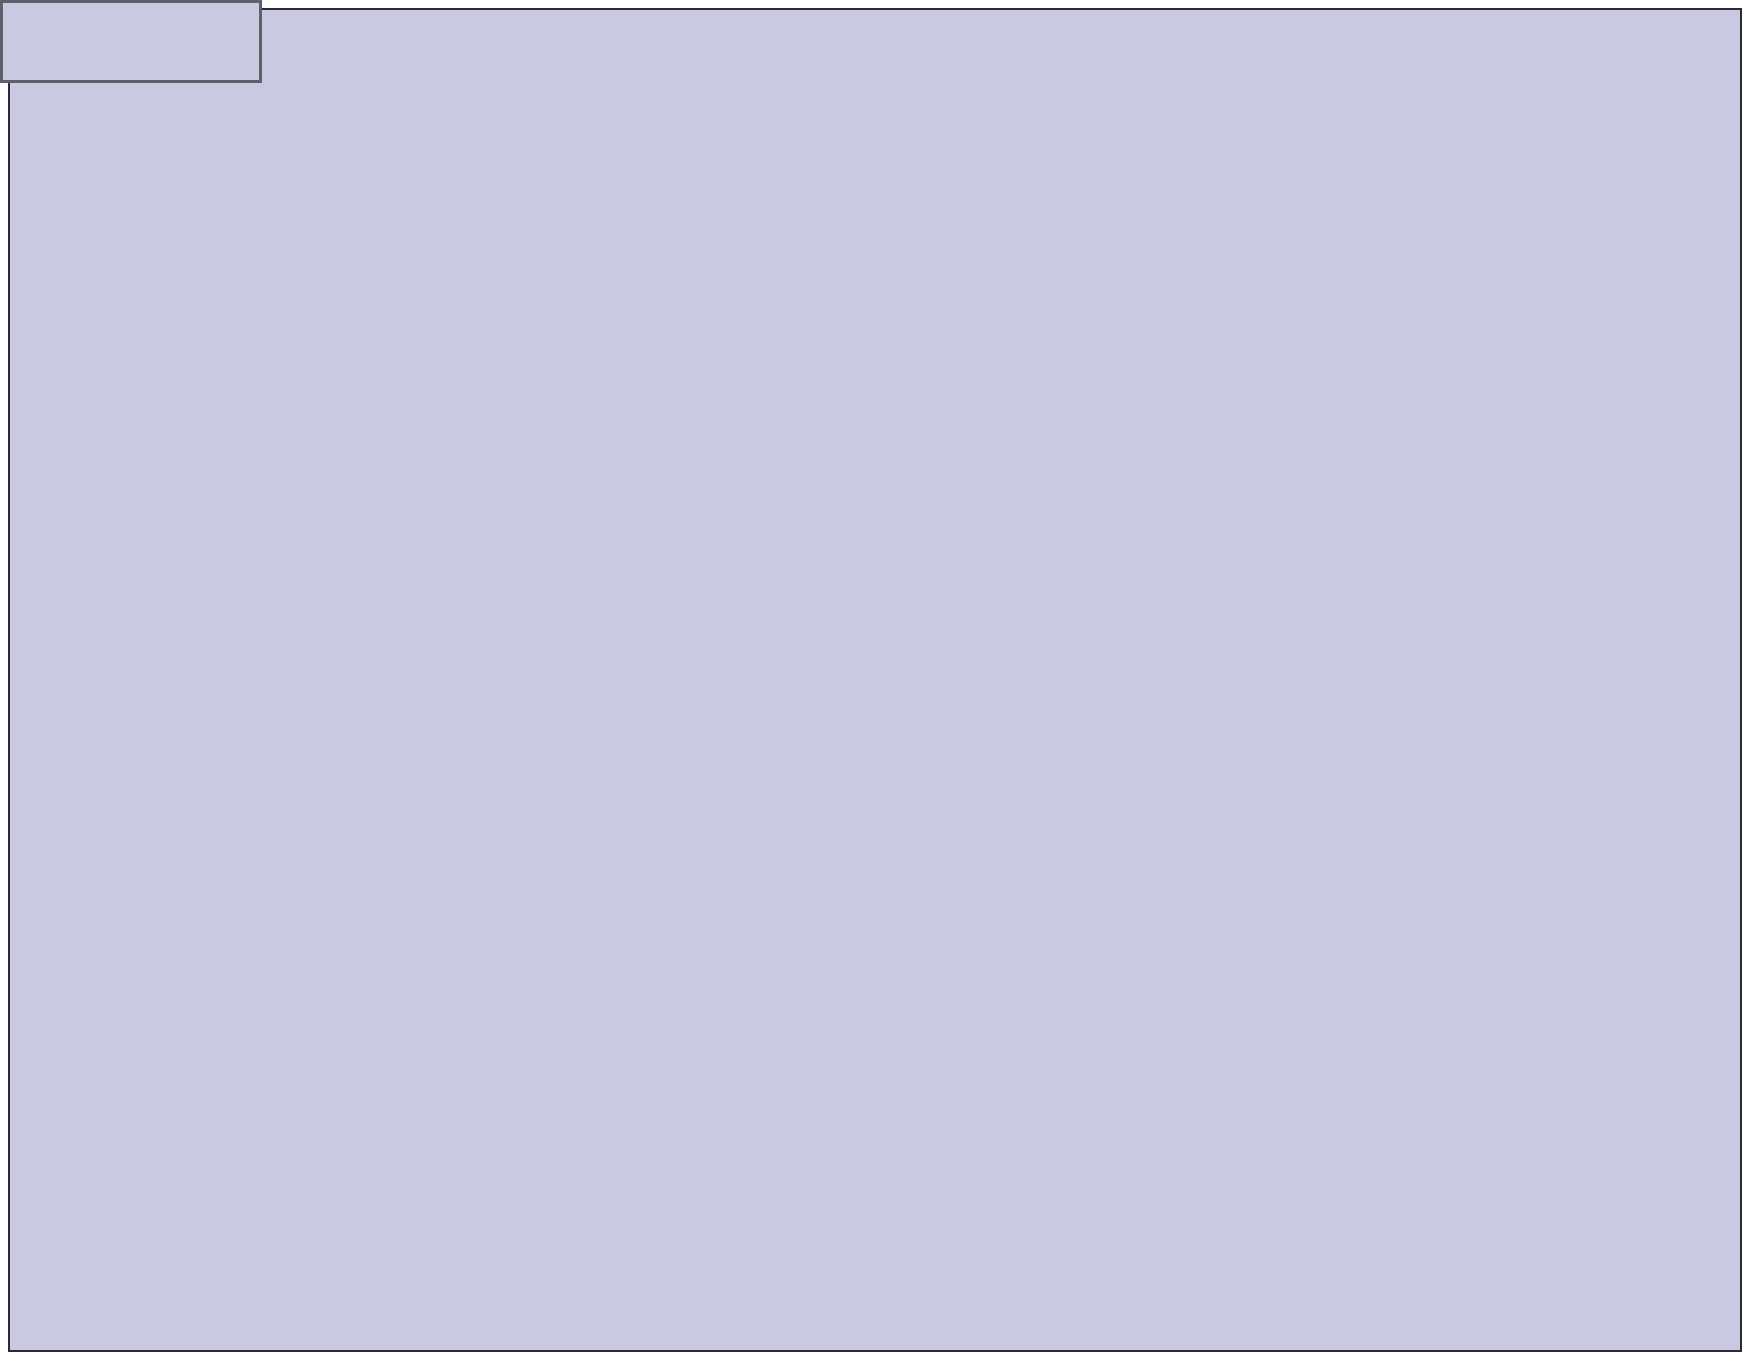 This screenshot has width=1750, height=1360. I want to click on legend-box, so click(131, 41).